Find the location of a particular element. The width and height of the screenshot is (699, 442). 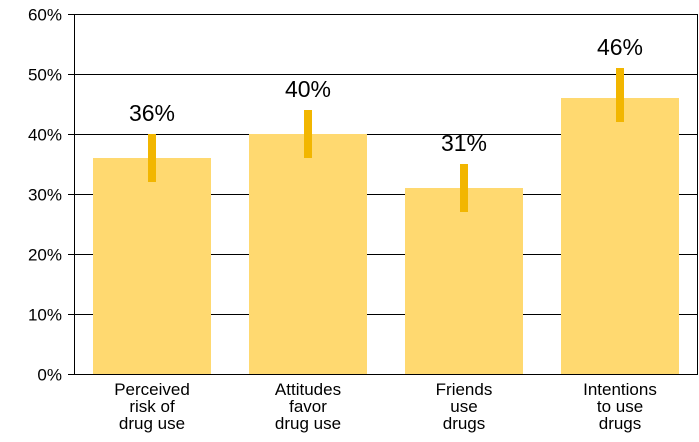

y-tick-label: 50% is located at coordinates (45, 75).